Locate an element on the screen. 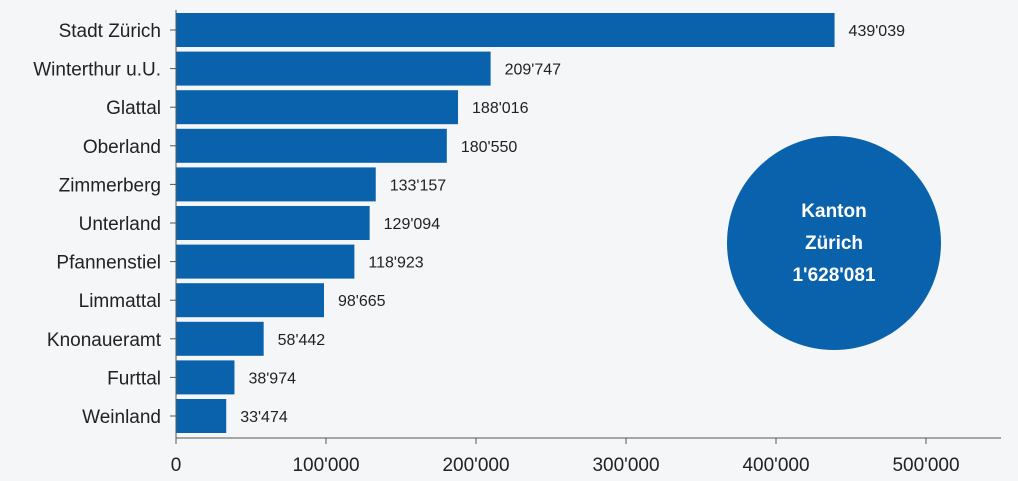 The width and height of the screenshot is (1018, 481). bar-value-label: 133'157 is located at coordinates (418, 185).